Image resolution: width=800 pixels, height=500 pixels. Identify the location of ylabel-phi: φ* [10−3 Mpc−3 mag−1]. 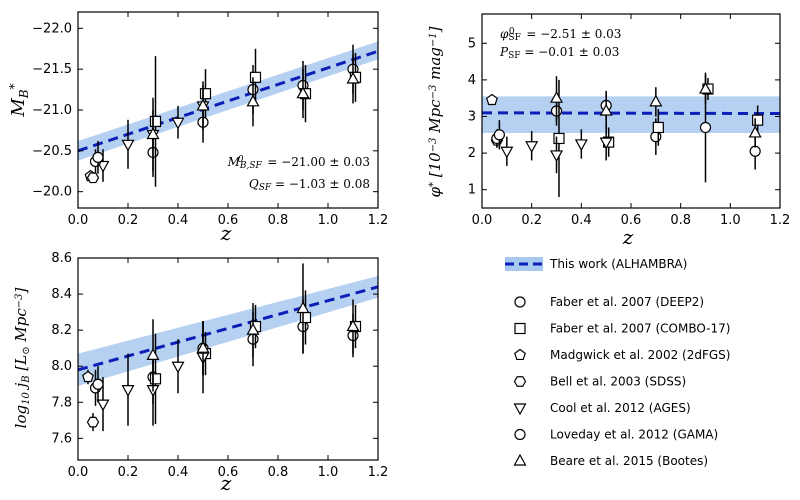
(435, 111).